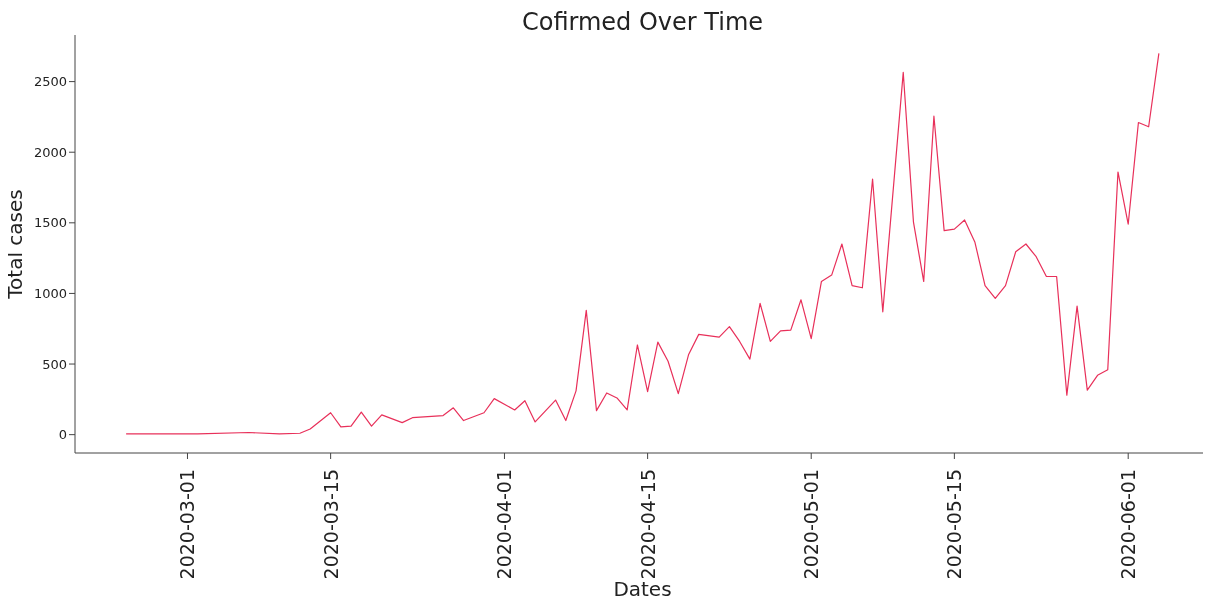  I want to click on x-tick-label: 2020-05-15, so click(954, 524).